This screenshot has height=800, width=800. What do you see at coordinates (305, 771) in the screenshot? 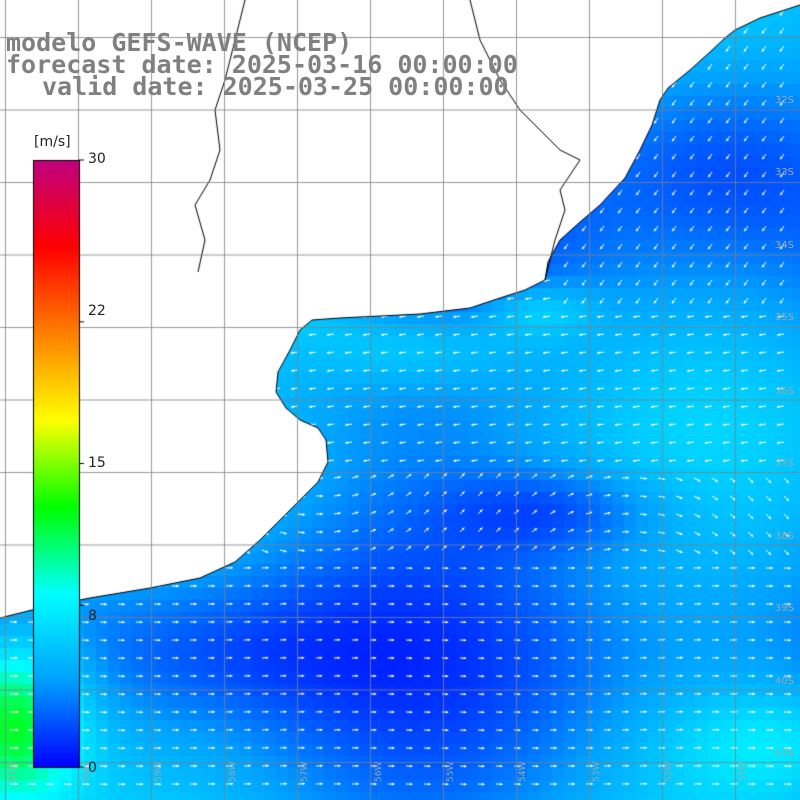
I see `lon-label: 57W` at bounding box center [305, 771].